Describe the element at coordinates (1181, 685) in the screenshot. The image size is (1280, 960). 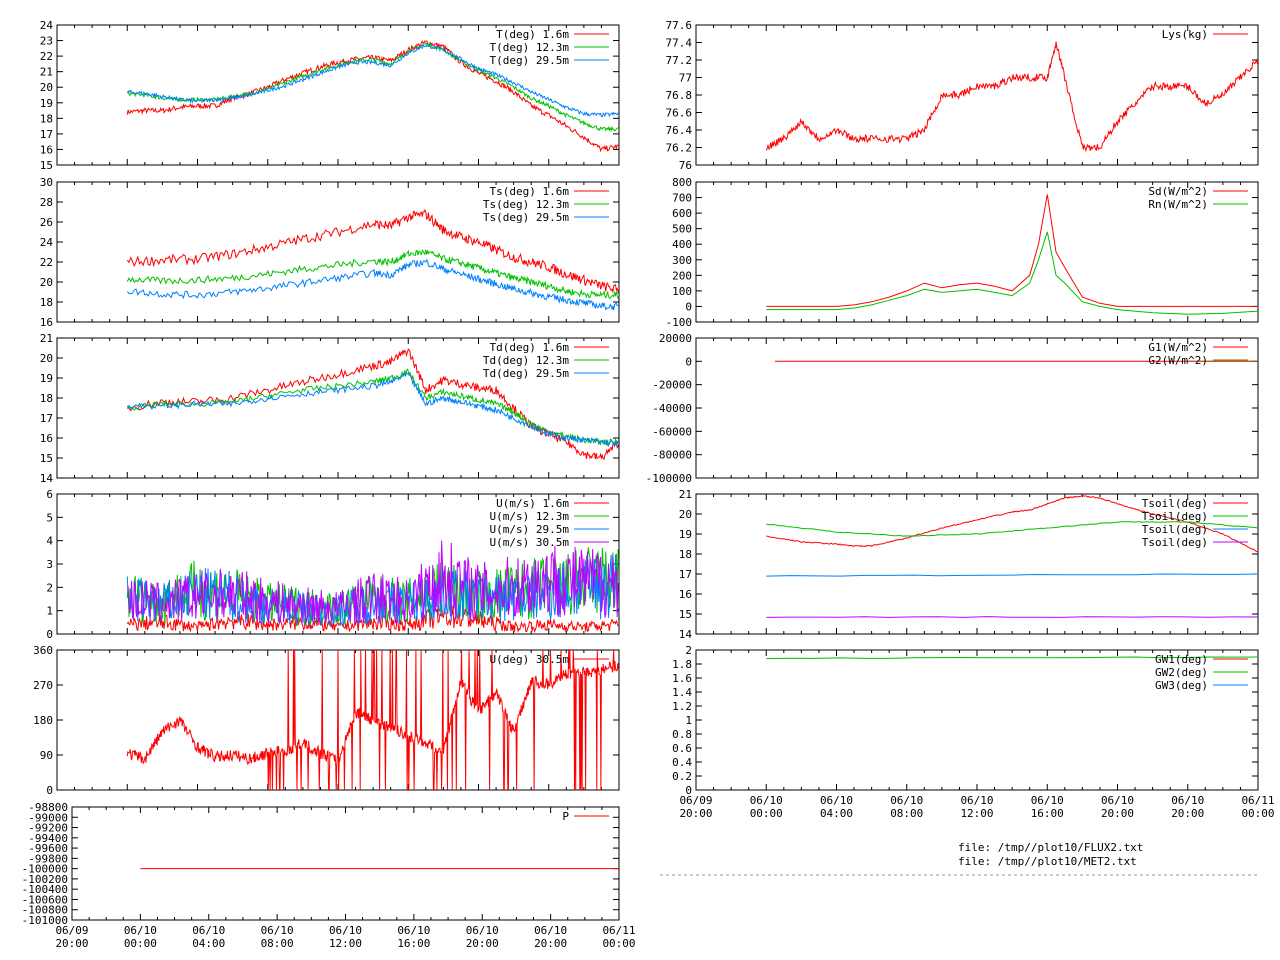
I see `legend-label: GW3(deg)` at that location.